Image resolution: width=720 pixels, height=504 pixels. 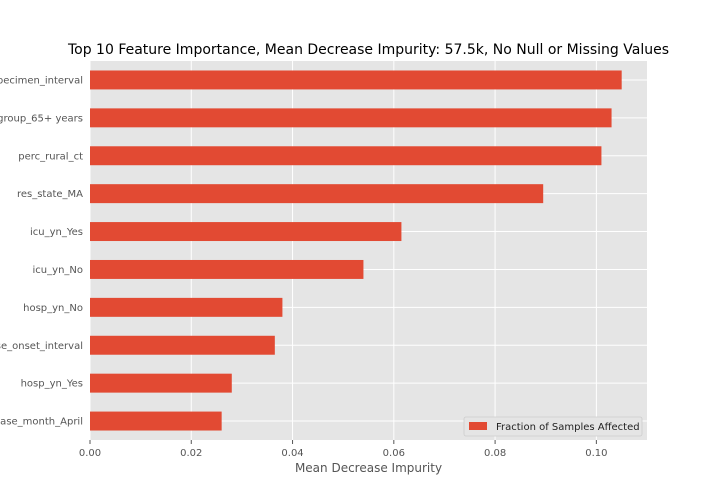 What do you see at coordinates (186, 307) in the screenshot?
I see `bar-hosp_yn_No` at bounding box center [186, 307].